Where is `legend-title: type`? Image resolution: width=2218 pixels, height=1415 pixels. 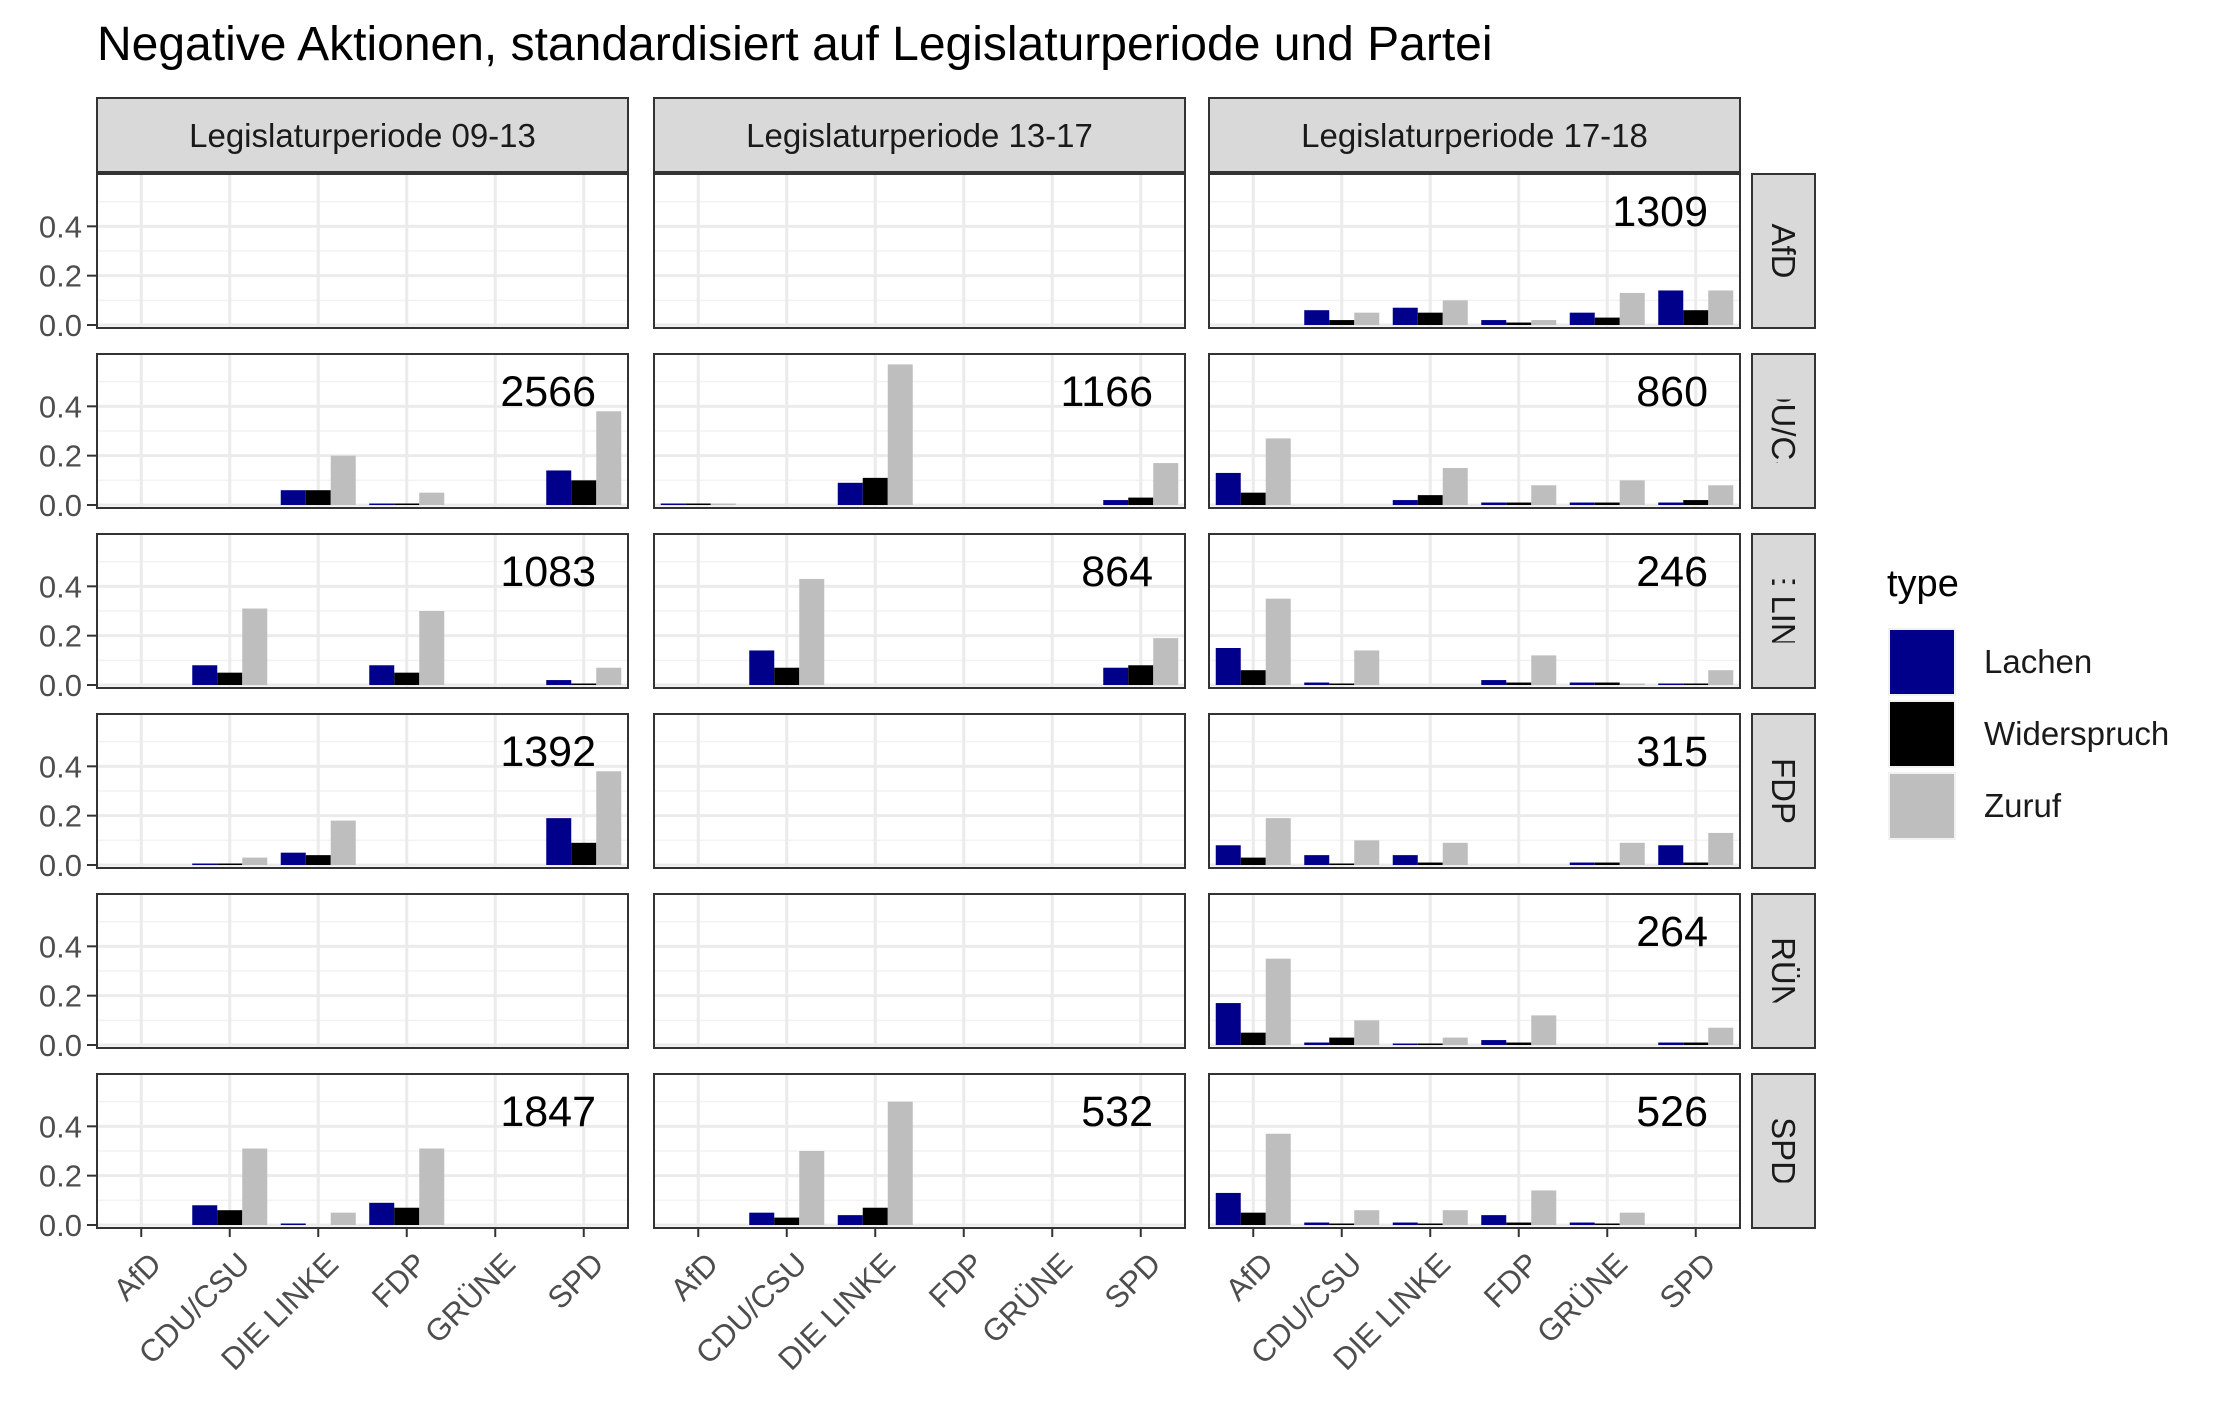 legend-title: type is located at coordinates (1923, 584).